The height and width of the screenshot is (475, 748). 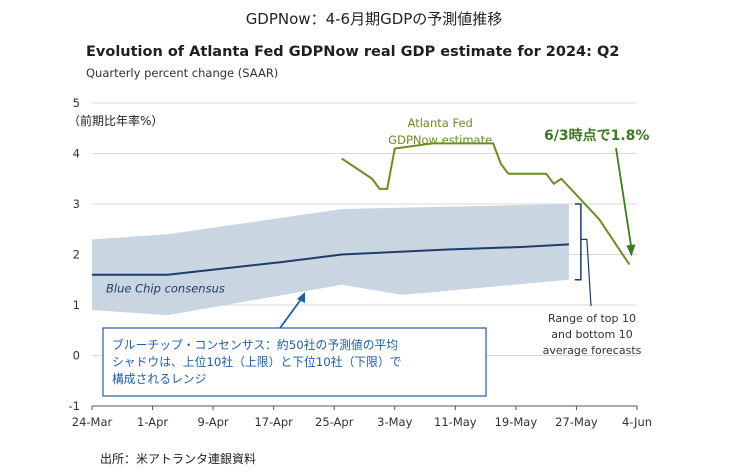 What do you see at coordinates (440, 140) in the screenshot?
I see `gdpnow-series-label: GDPNow estimate` at bounding box center [440, 140].